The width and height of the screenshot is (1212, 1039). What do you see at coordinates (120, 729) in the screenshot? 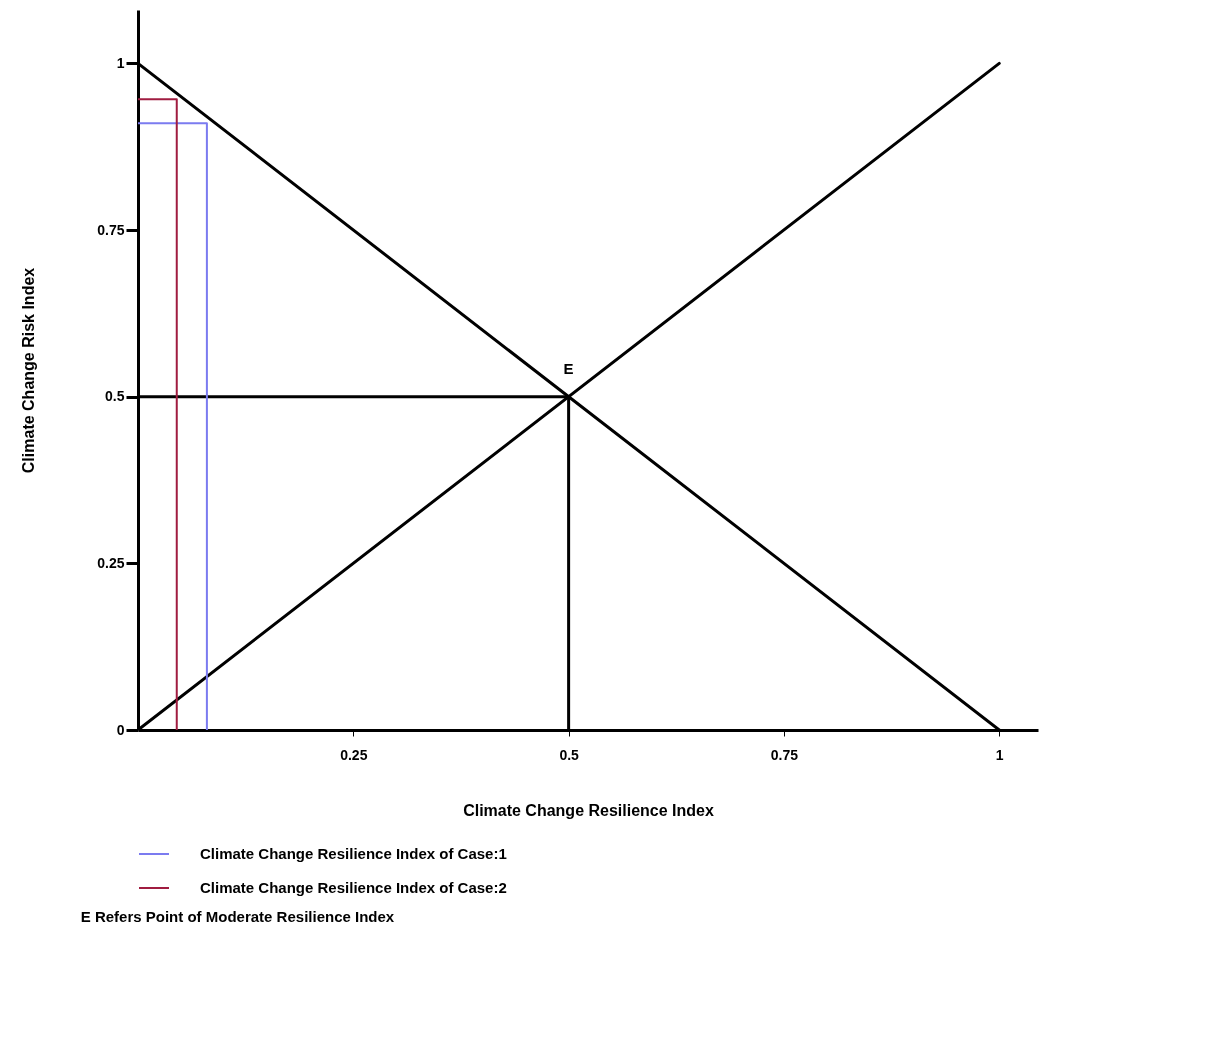
I see `y-tick-label: 0` at bounding box center [120, 729].